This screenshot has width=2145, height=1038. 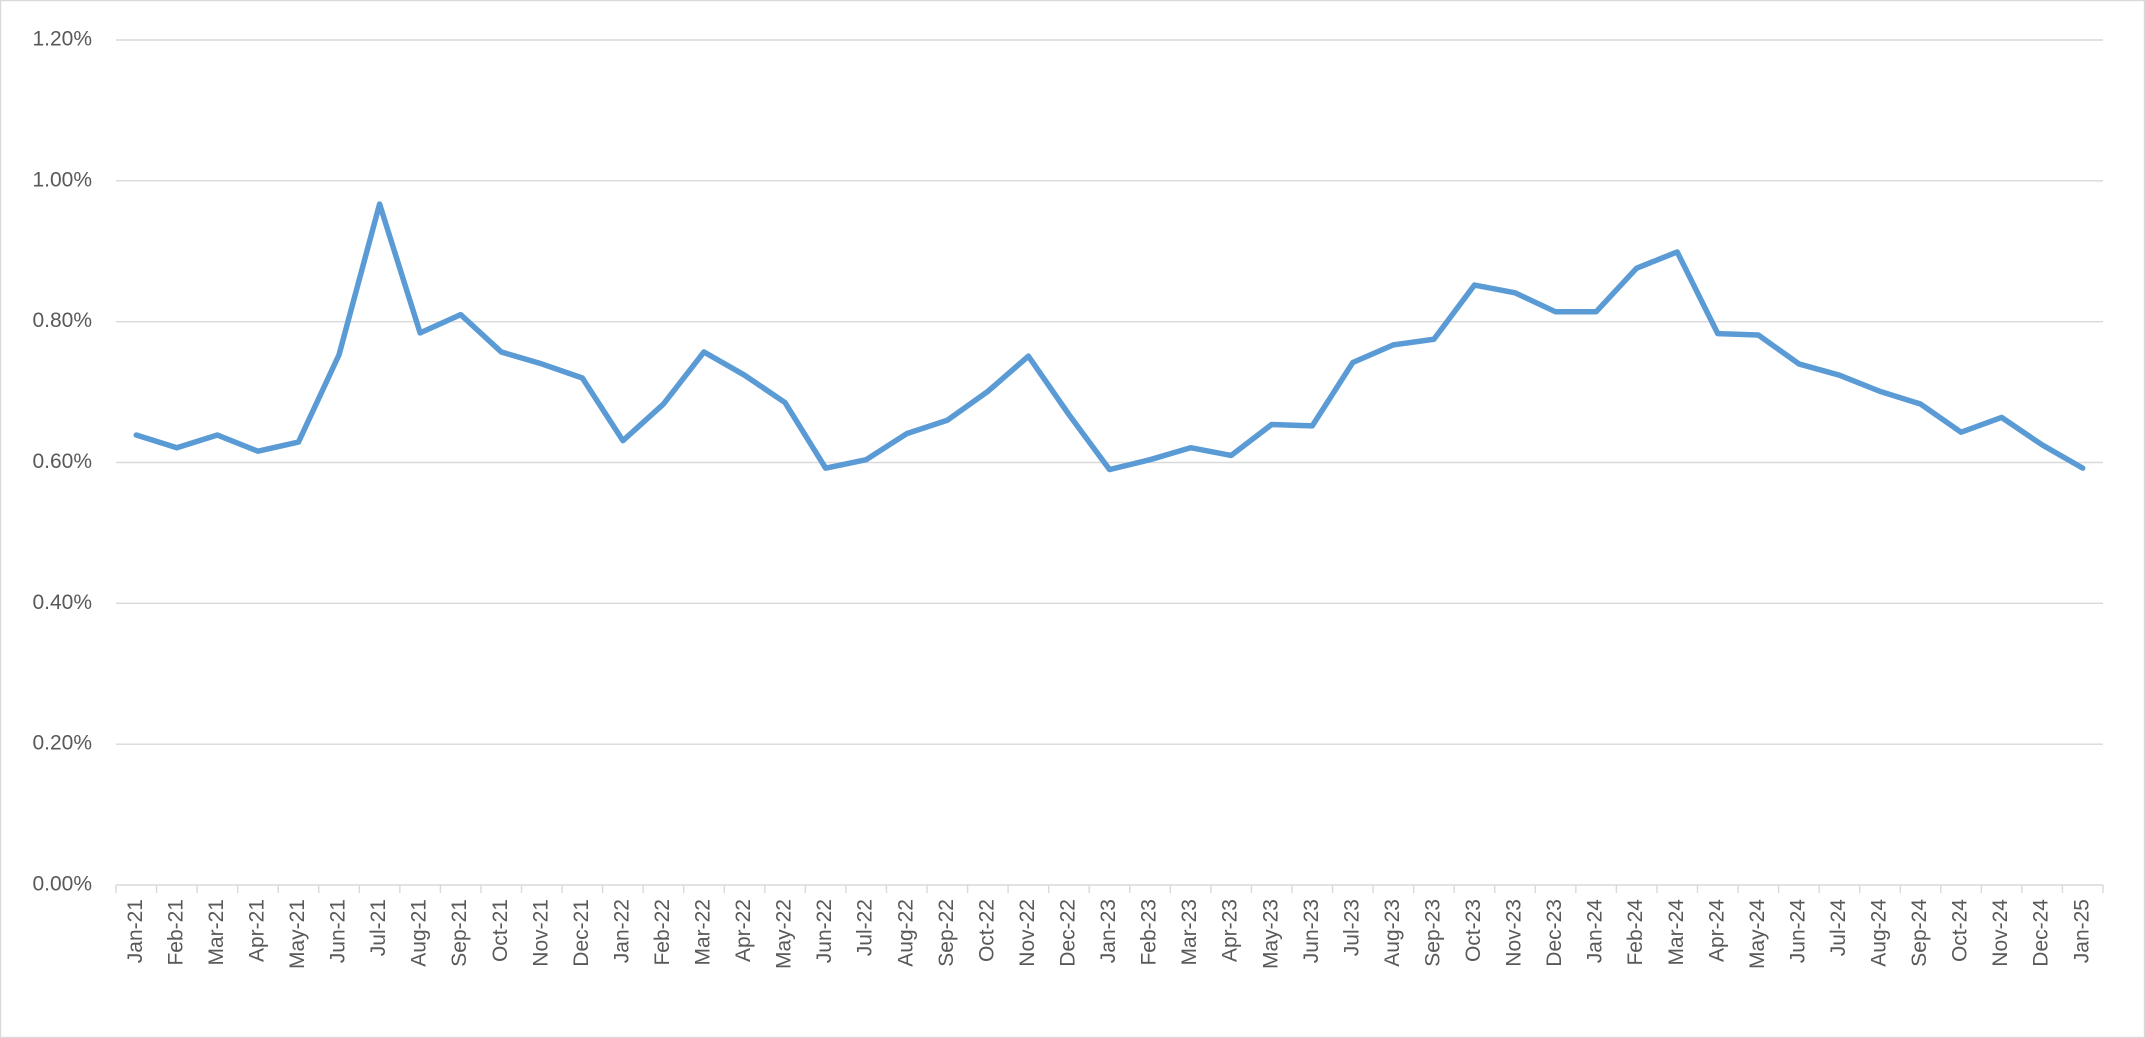 I want to click on y-tick-label: 0.60%, so click(x=62, y=461).